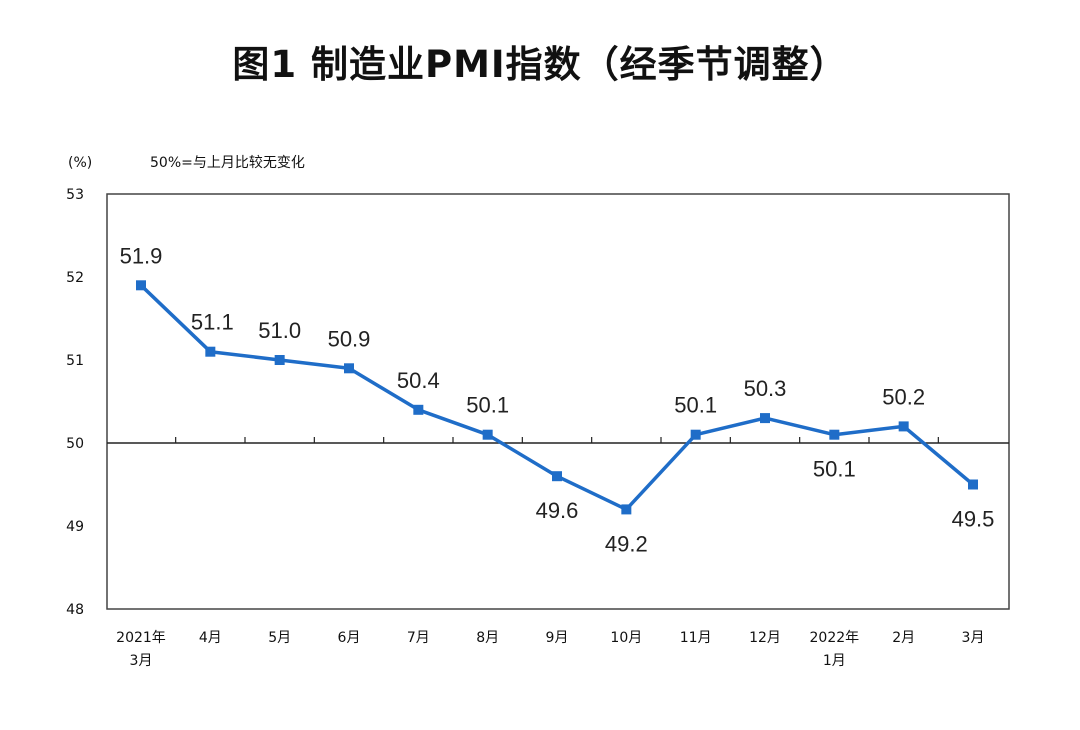 The width and height of the screenshot is (1080, 730). What do you see at coordinates (765, 638) in the screenshot?
I see `x-tick-label: 12月` at bounding box center [765, 638].